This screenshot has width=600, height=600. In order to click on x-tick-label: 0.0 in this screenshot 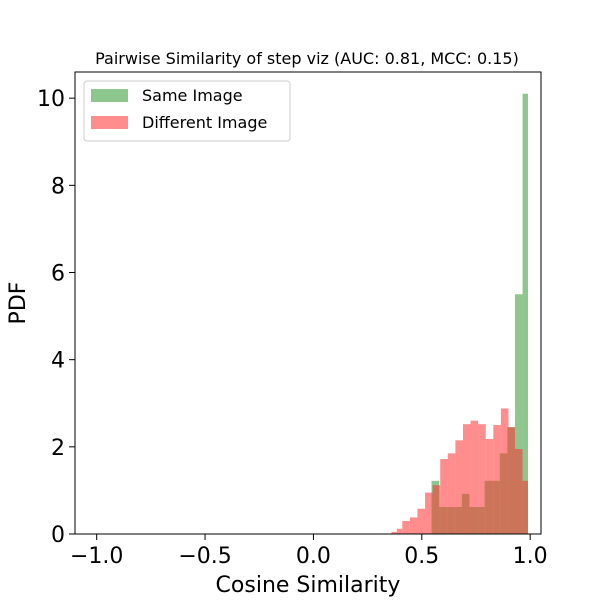, I will do `click(313, 556)`.